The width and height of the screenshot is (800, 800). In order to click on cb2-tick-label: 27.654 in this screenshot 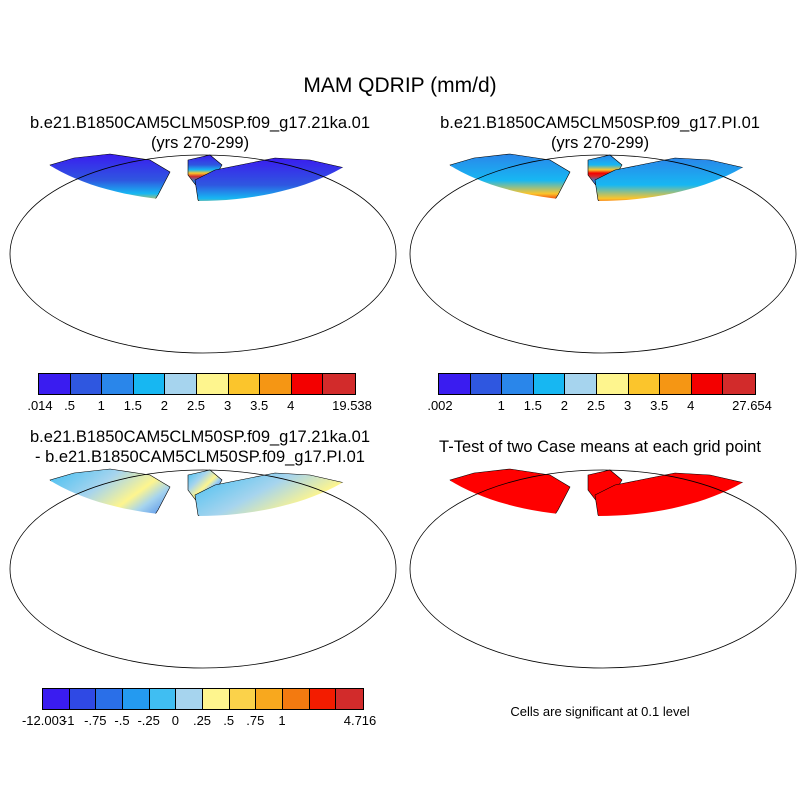, I will do `click(752, 405)`.